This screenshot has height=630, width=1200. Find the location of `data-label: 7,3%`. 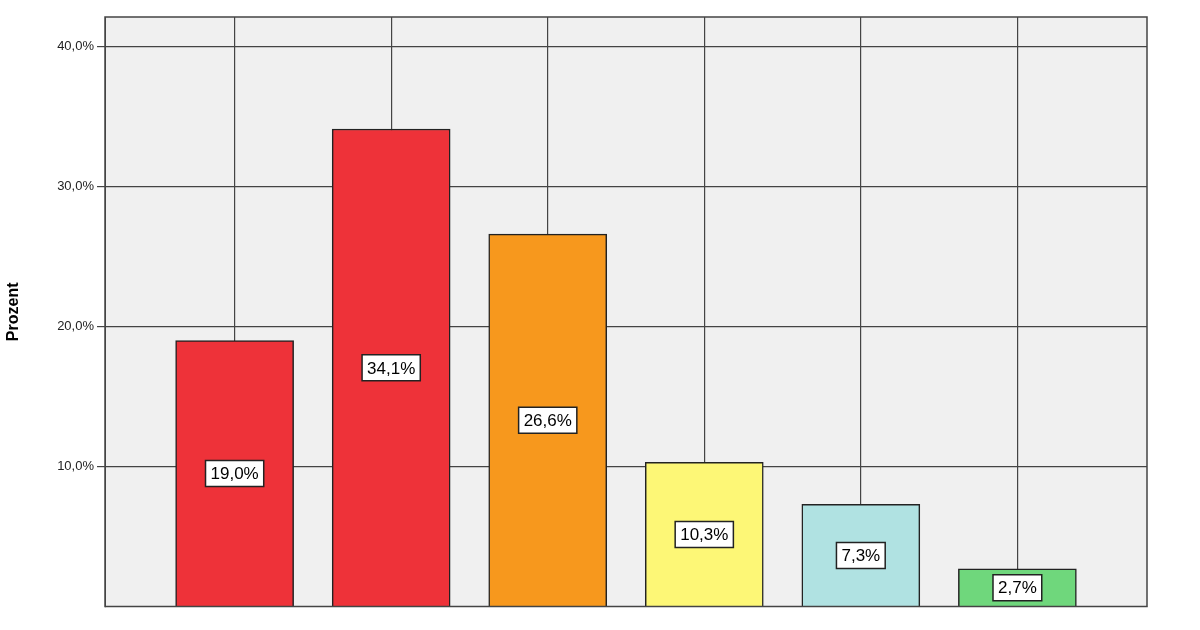

data-label: 7,3% is located at coordinates (861, 556).